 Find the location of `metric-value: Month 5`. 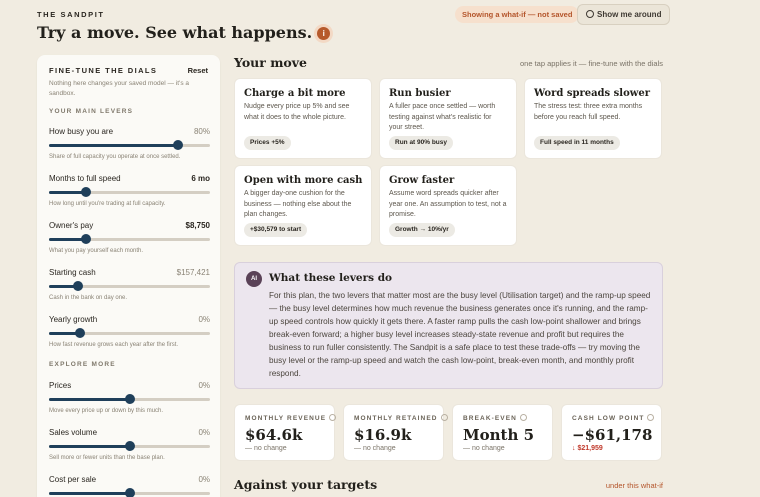

metric-value: Month 5 is located at coordinates (499, 435).